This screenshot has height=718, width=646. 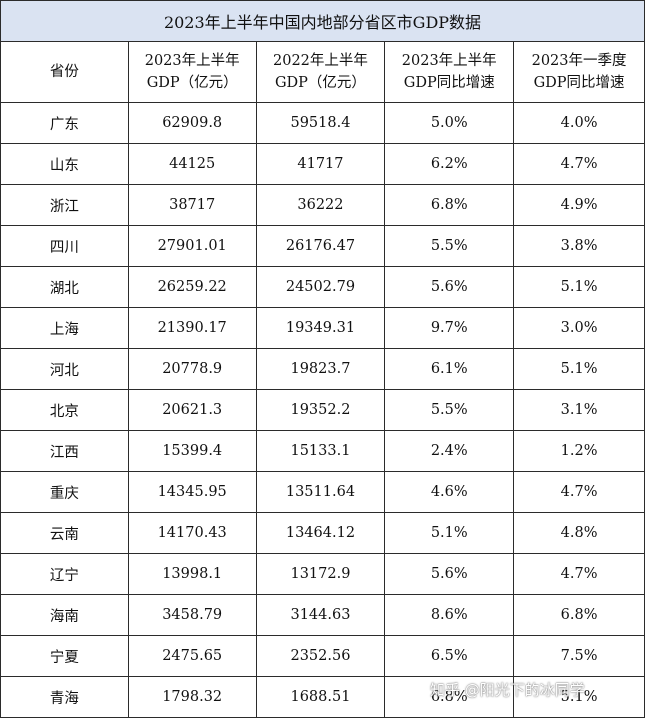 I want to click on cell-gdp-2022h1: 19349.31, so click(x=320, y=328).